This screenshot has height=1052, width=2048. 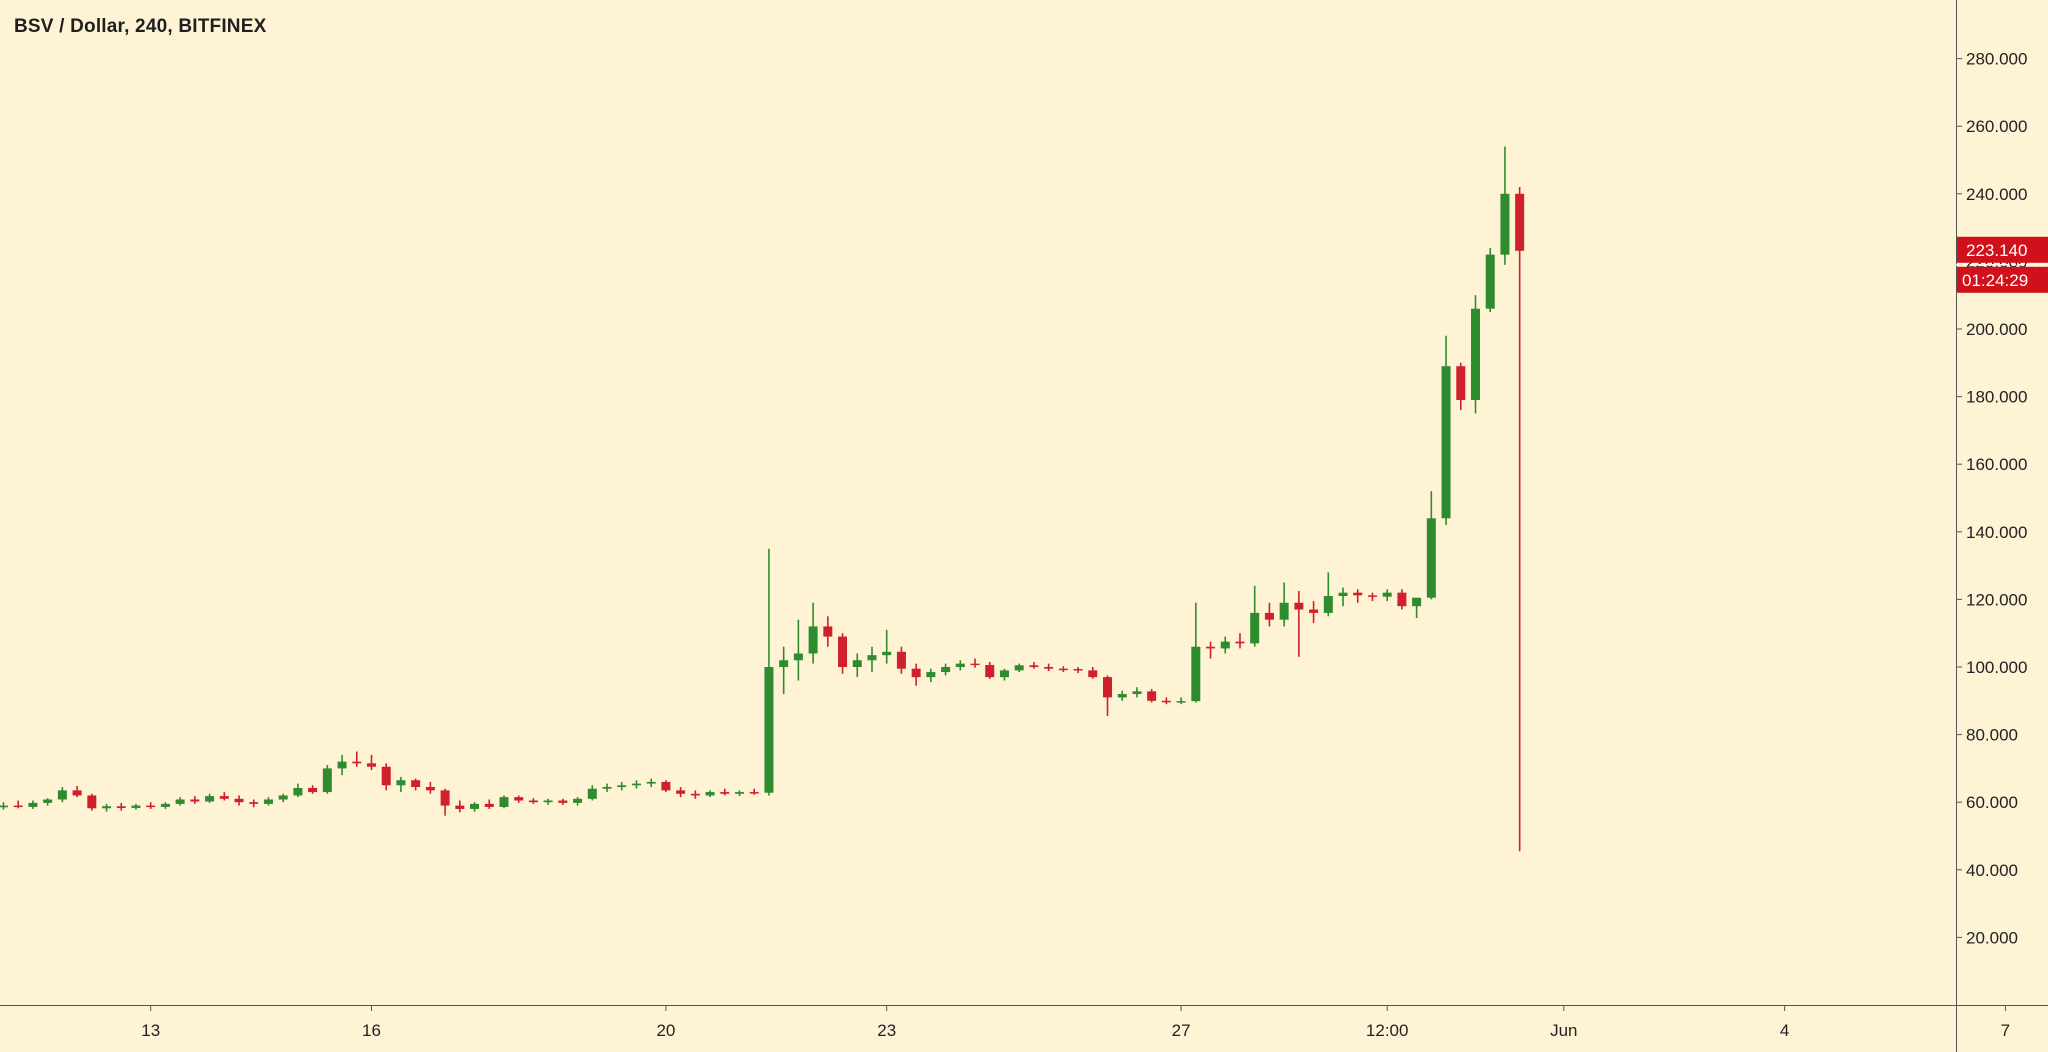 I want to click on y-tick-label: 120.000, so click(x=1996, y=599).